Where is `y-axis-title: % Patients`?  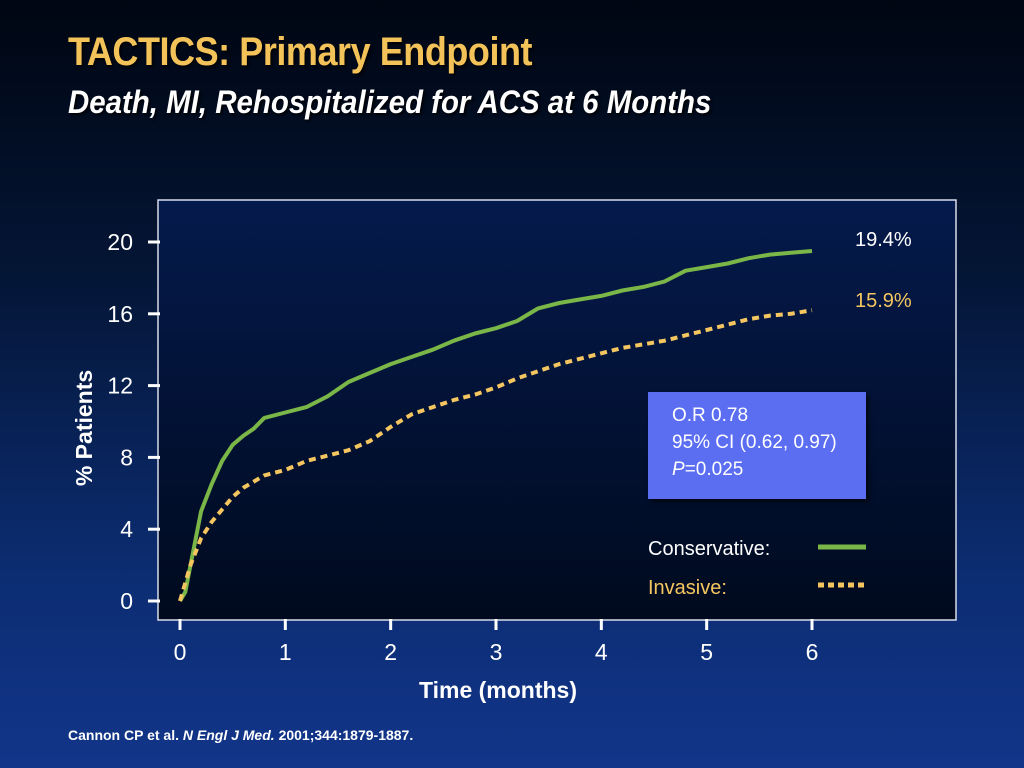
y-axis-title: % Patients is located at coordinates (84, 428).